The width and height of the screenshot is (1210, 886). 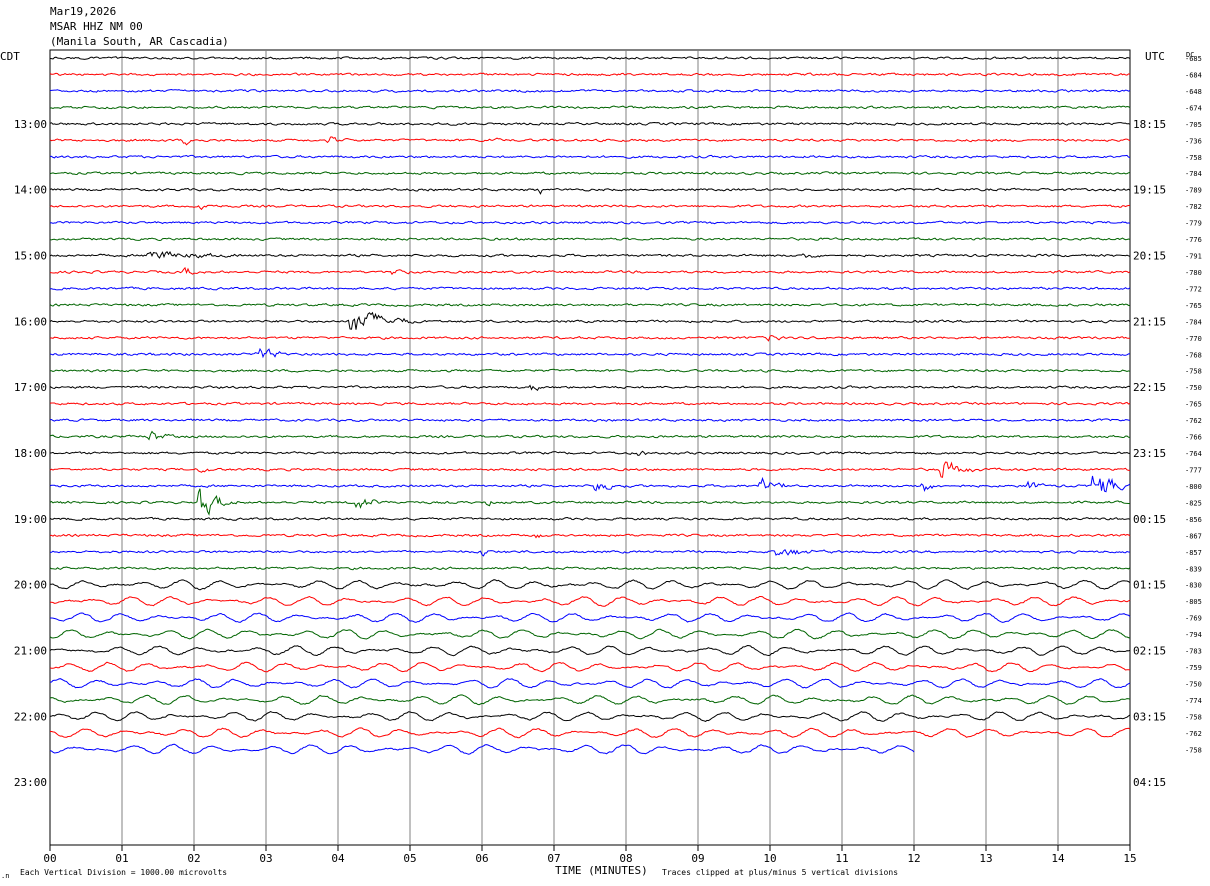 What do you see at coordinates (1193, 734) in the screenshot?
I see `dc-offset-label: -762` at bounding box center [1193, 734].